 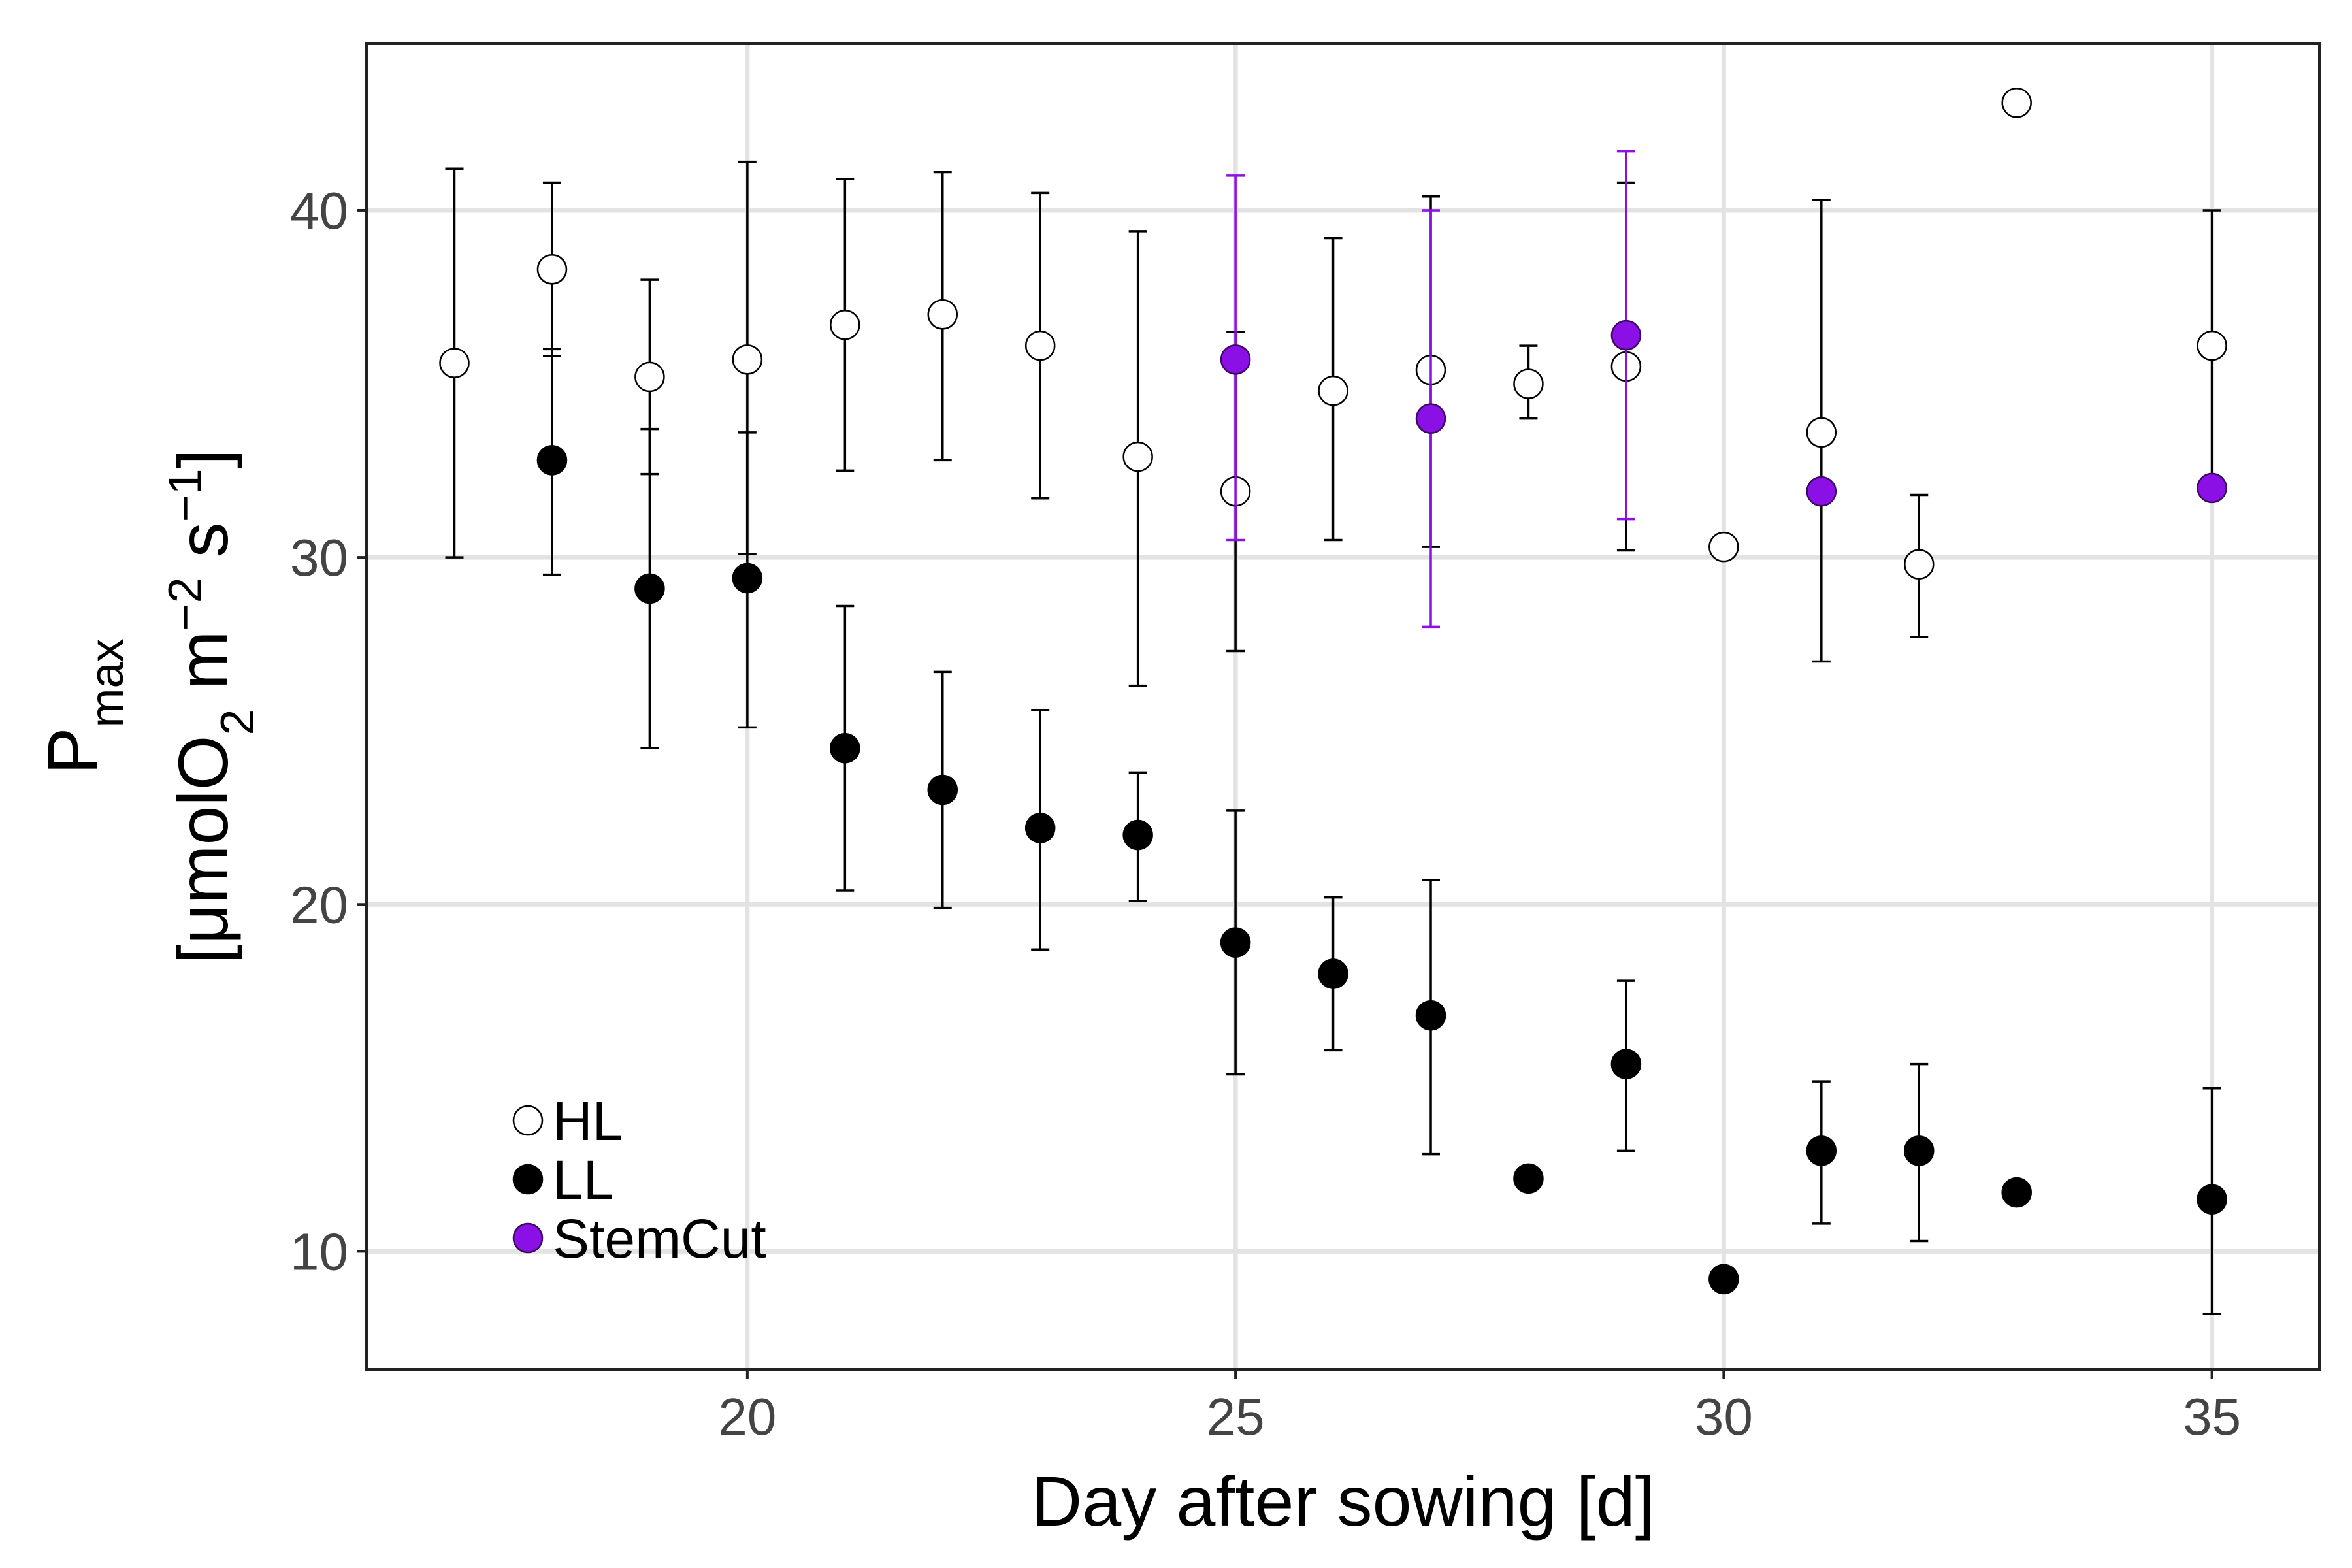 What do you see at coordinates (238, 722) in the screenshot?
I see `y-axis-unit-subscript: 2` at bounding box center [238, 722].